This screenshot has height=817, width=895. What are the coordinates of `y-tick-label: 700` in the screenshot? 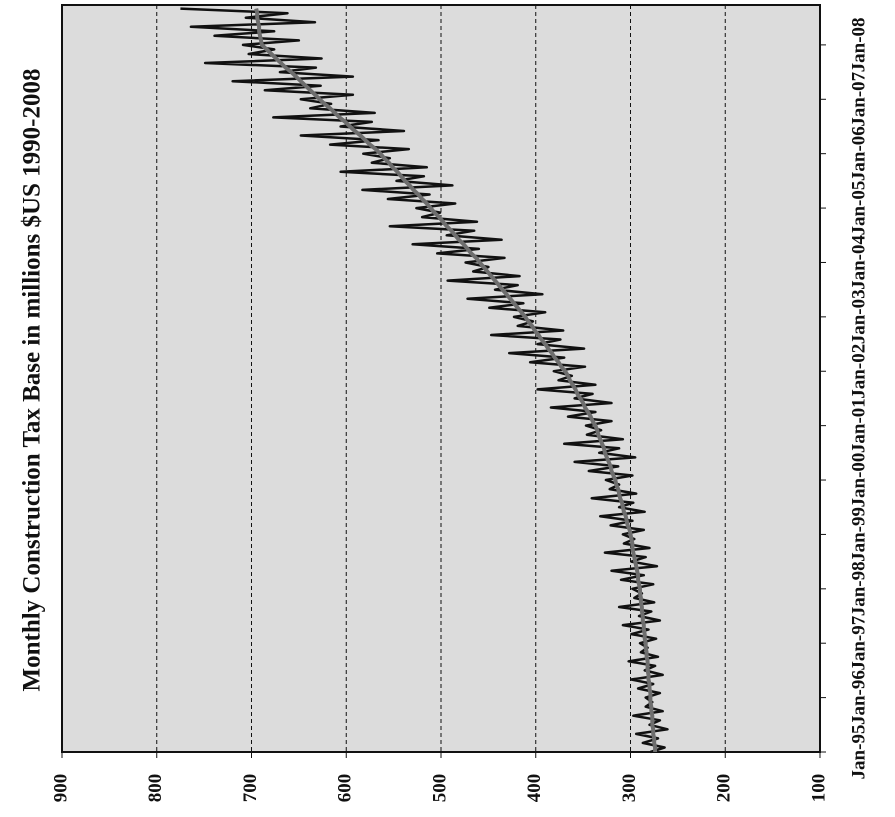 It's located at (250, 788).